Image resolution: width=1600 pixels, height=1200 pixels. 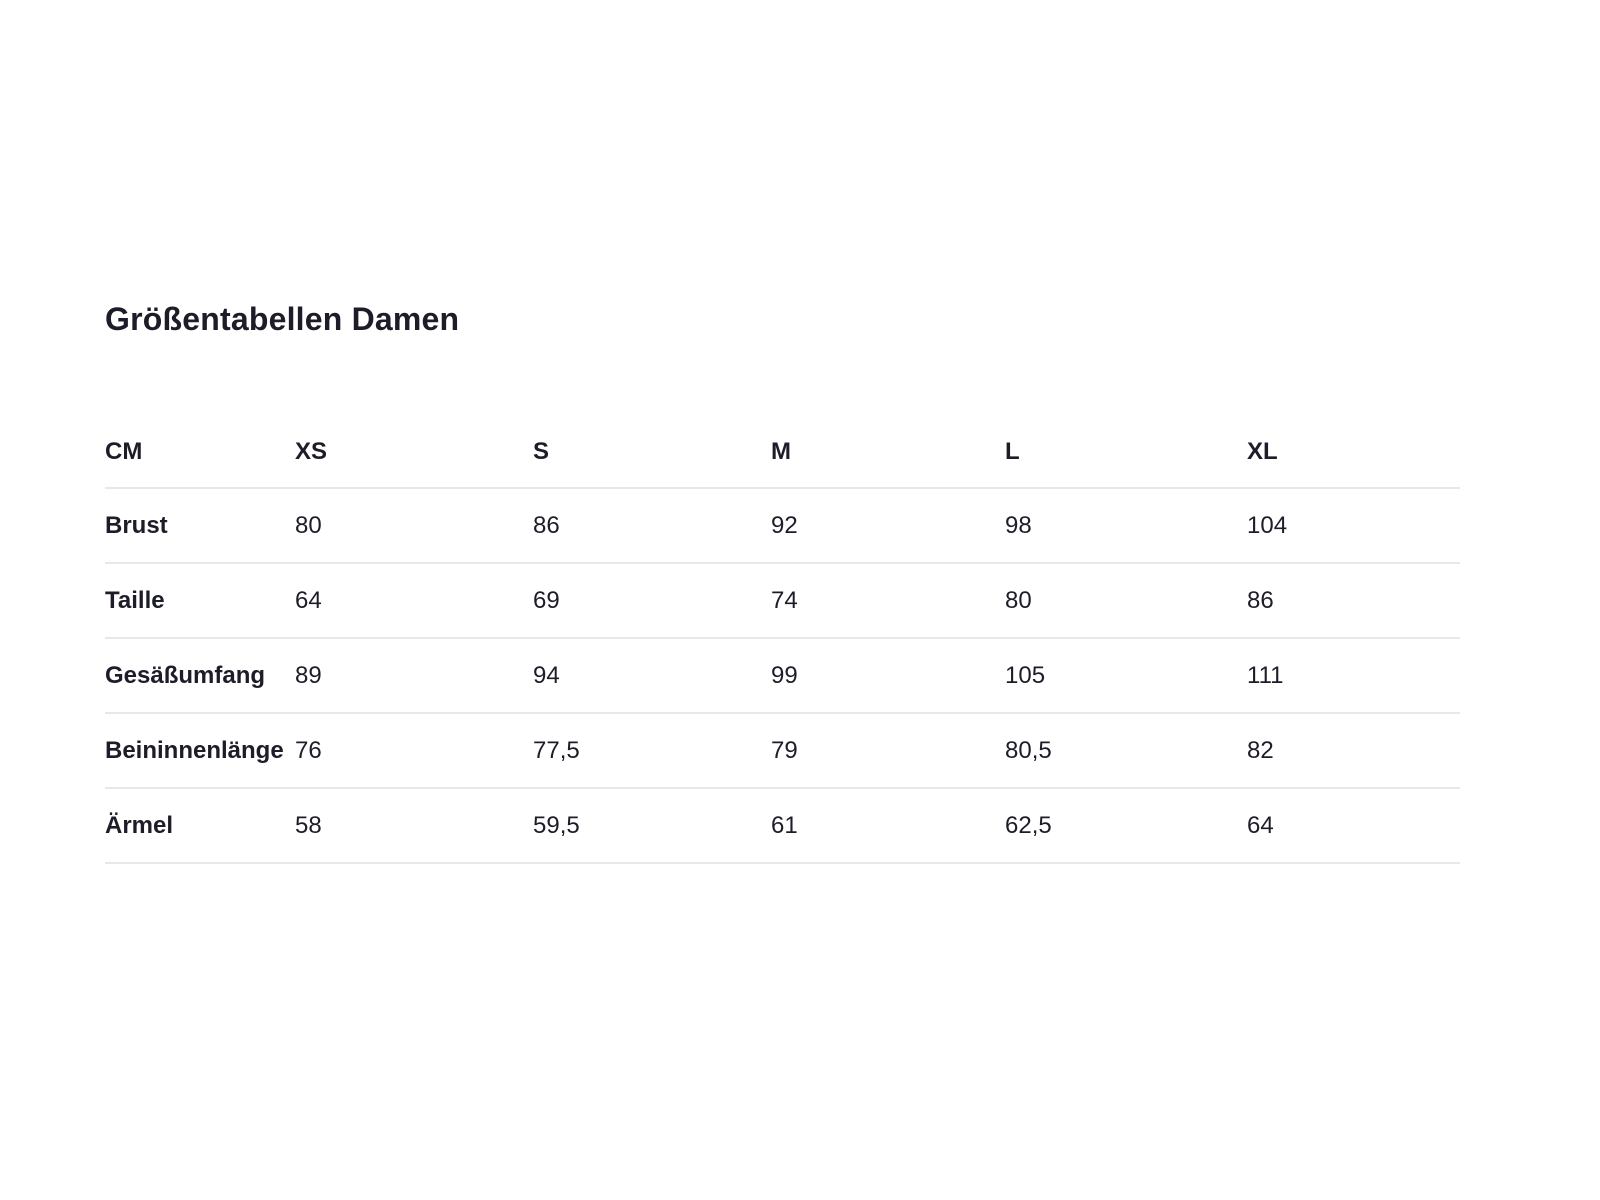 I want to click on column-header-s: S, so click(x=652, y=453).